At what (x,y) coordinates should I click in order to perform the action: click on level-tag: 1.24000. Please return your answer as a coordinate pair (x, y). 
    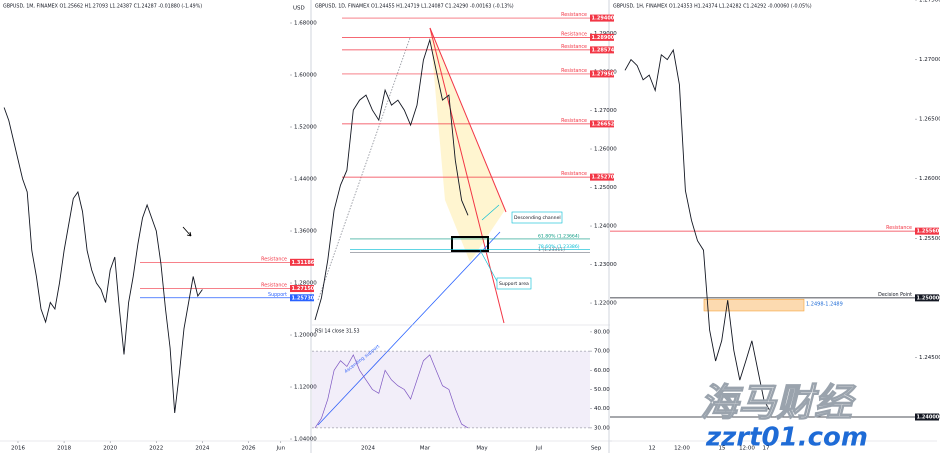
    Looking at the image, I should click on (928, 418).